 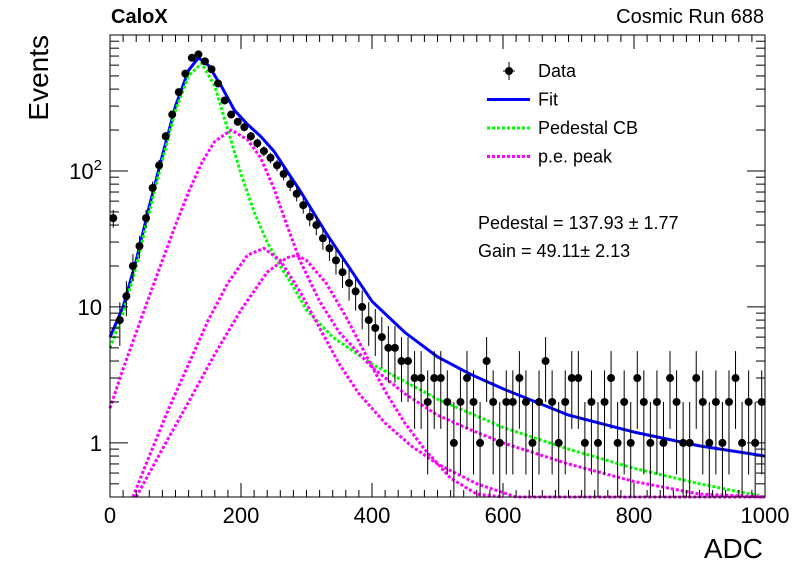 What do you see at coordinates (90, 307) in the screenshot?
I see `y-tick-label: 10` at bounding box center [90, 307].